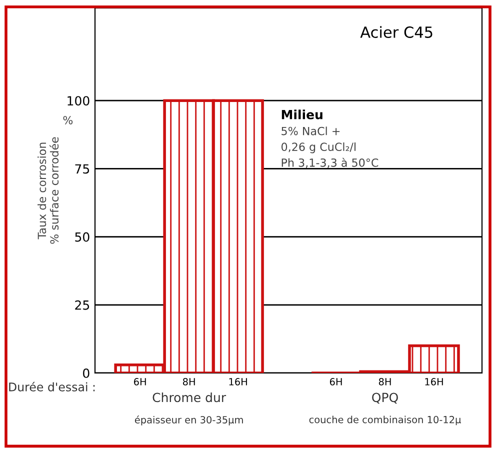 This screenshot has width=492, height=460. I want to click on text: Chrome dur, so click(189, 397).